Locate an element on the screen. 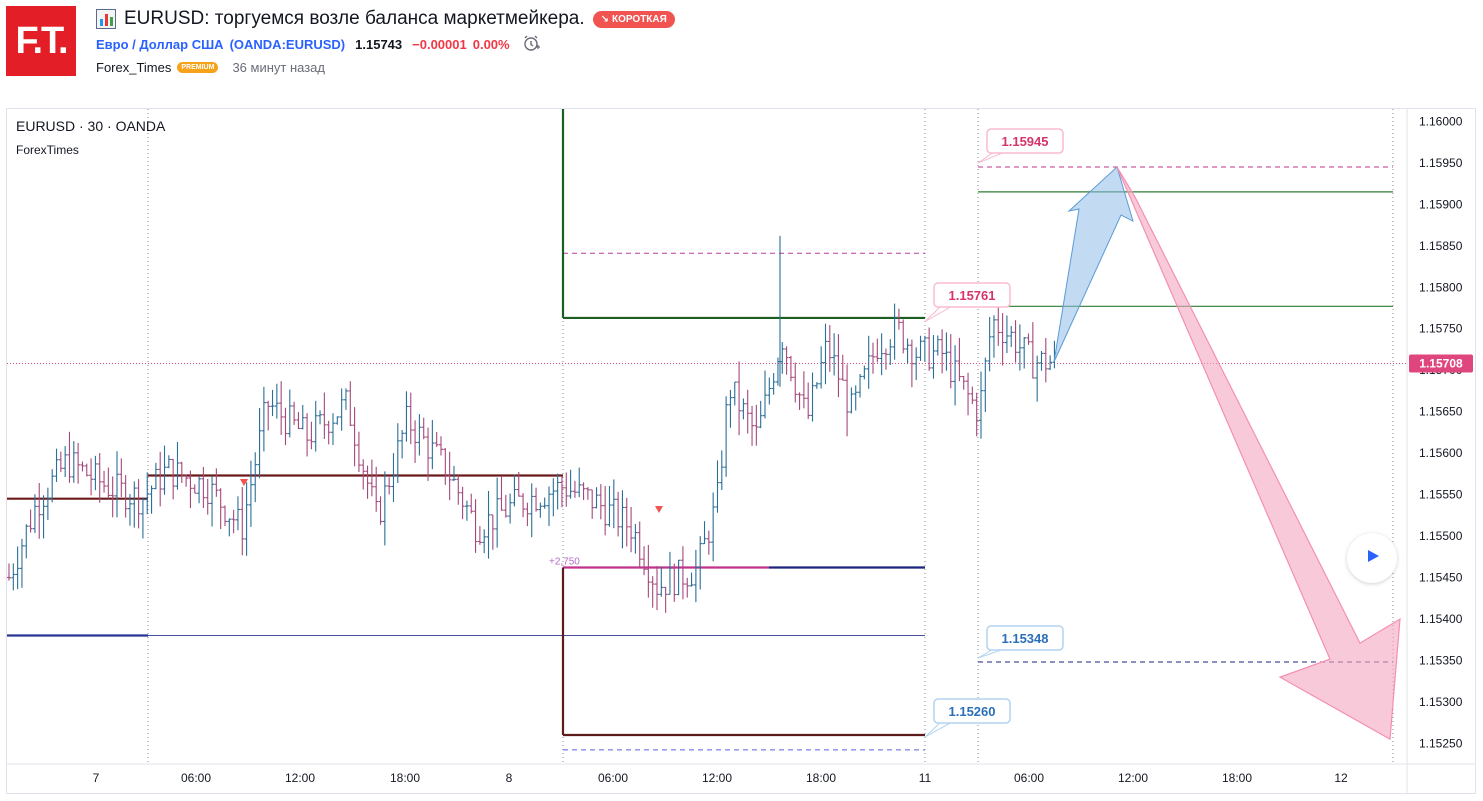 Image resolution: width=1483 pixels, height=801 pixels. time-tick-label: 11 is located at coordinates (925, 778).